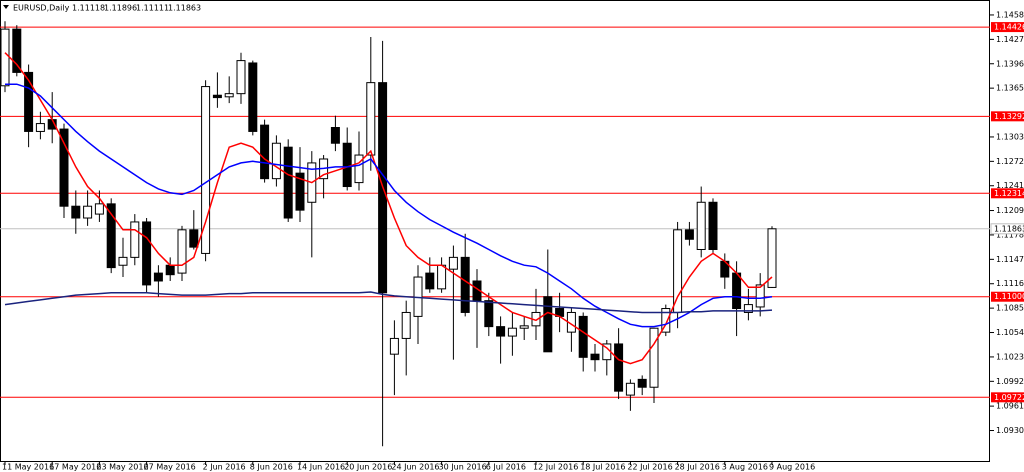 Image resolution: width=1024 pixels, height=472 pixels. Describe the element at coordinates (6, 7) in the screenshot. I see `header-arrow` at that location.